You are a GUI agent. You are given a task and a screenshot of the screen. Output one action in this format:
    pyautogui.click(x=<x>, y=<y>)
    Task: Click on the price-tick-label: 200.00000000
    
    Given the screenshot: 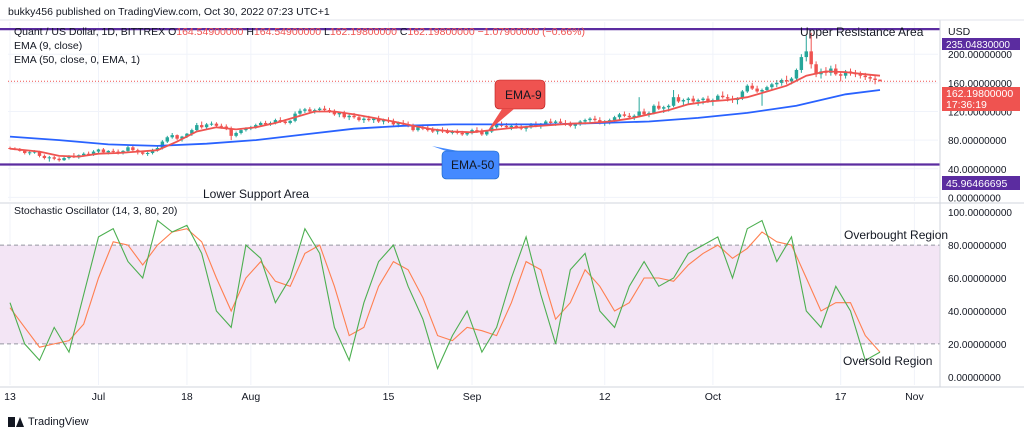 What is the action you would take?
    pyautogui.click(x=980, y=55)
    